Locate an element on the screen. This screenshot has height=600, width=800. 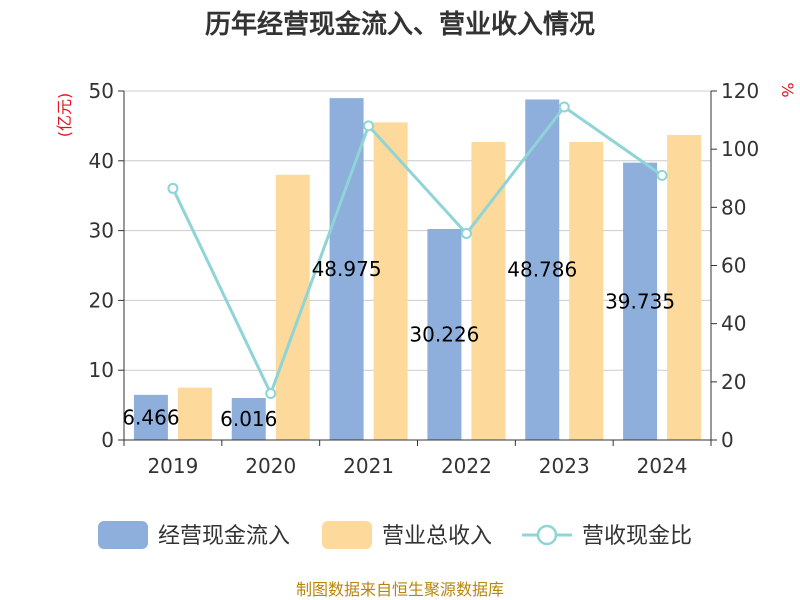
left-tick-label: 10 is located at coordinates (101, 370).